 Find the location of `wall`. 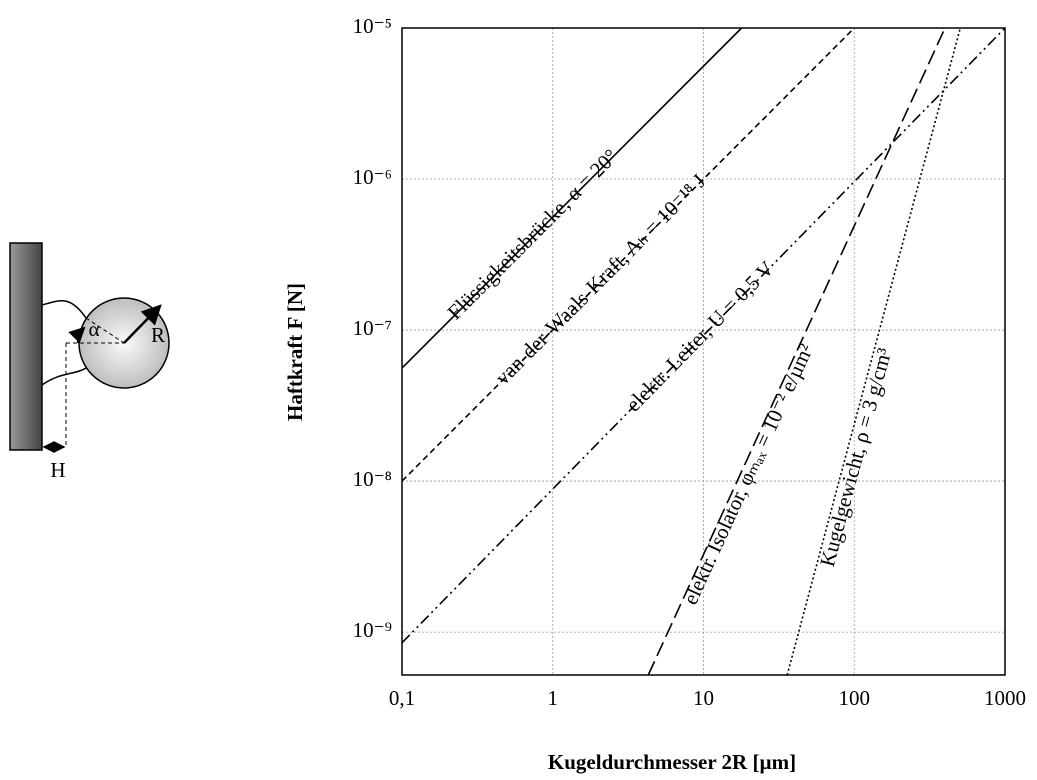

wall is located at coordinates (26, 346).